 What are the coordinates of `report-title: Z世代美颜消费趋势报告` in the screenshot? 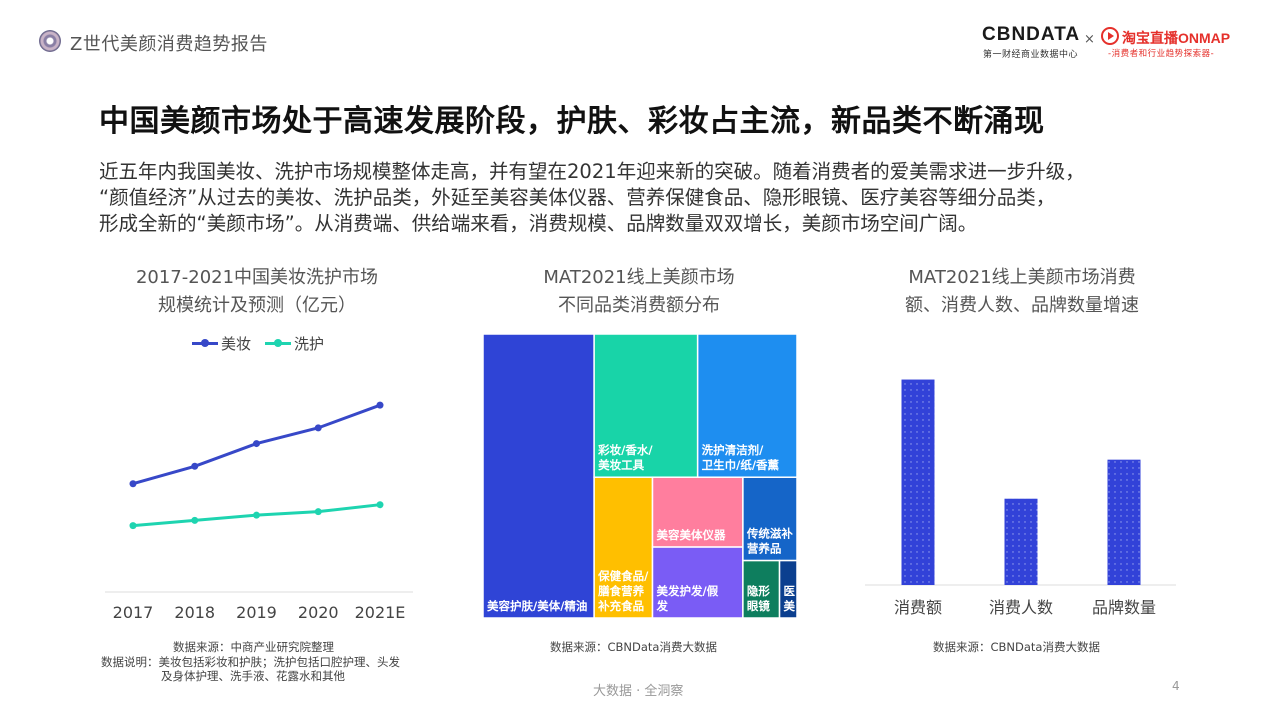 It's located at (169, 44).